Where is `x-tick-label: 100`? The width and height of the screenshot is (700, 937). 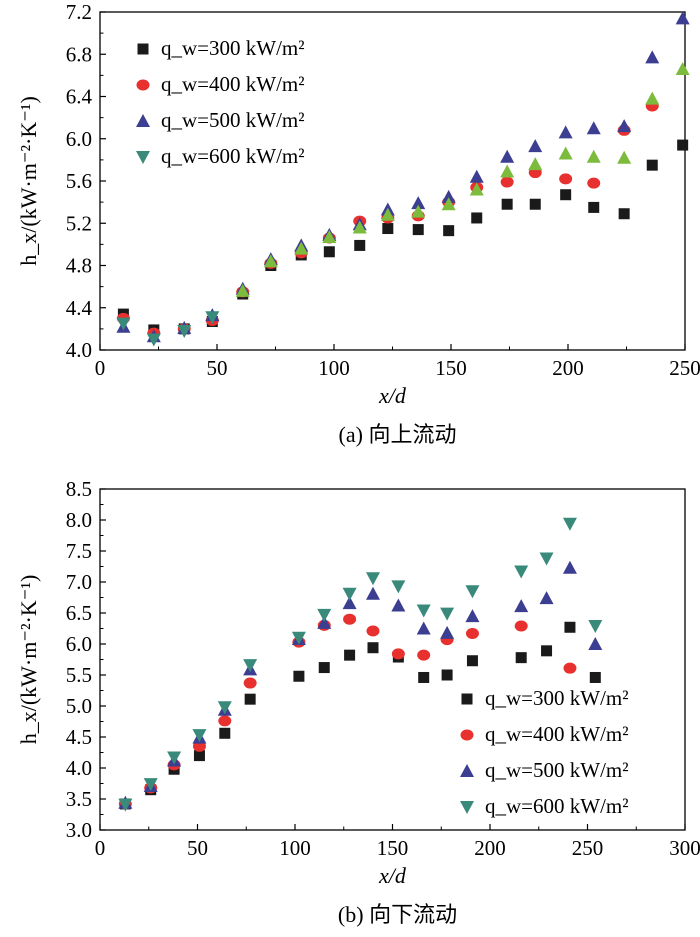 x-tick-label: 100 is located at coordinates (334, 368).